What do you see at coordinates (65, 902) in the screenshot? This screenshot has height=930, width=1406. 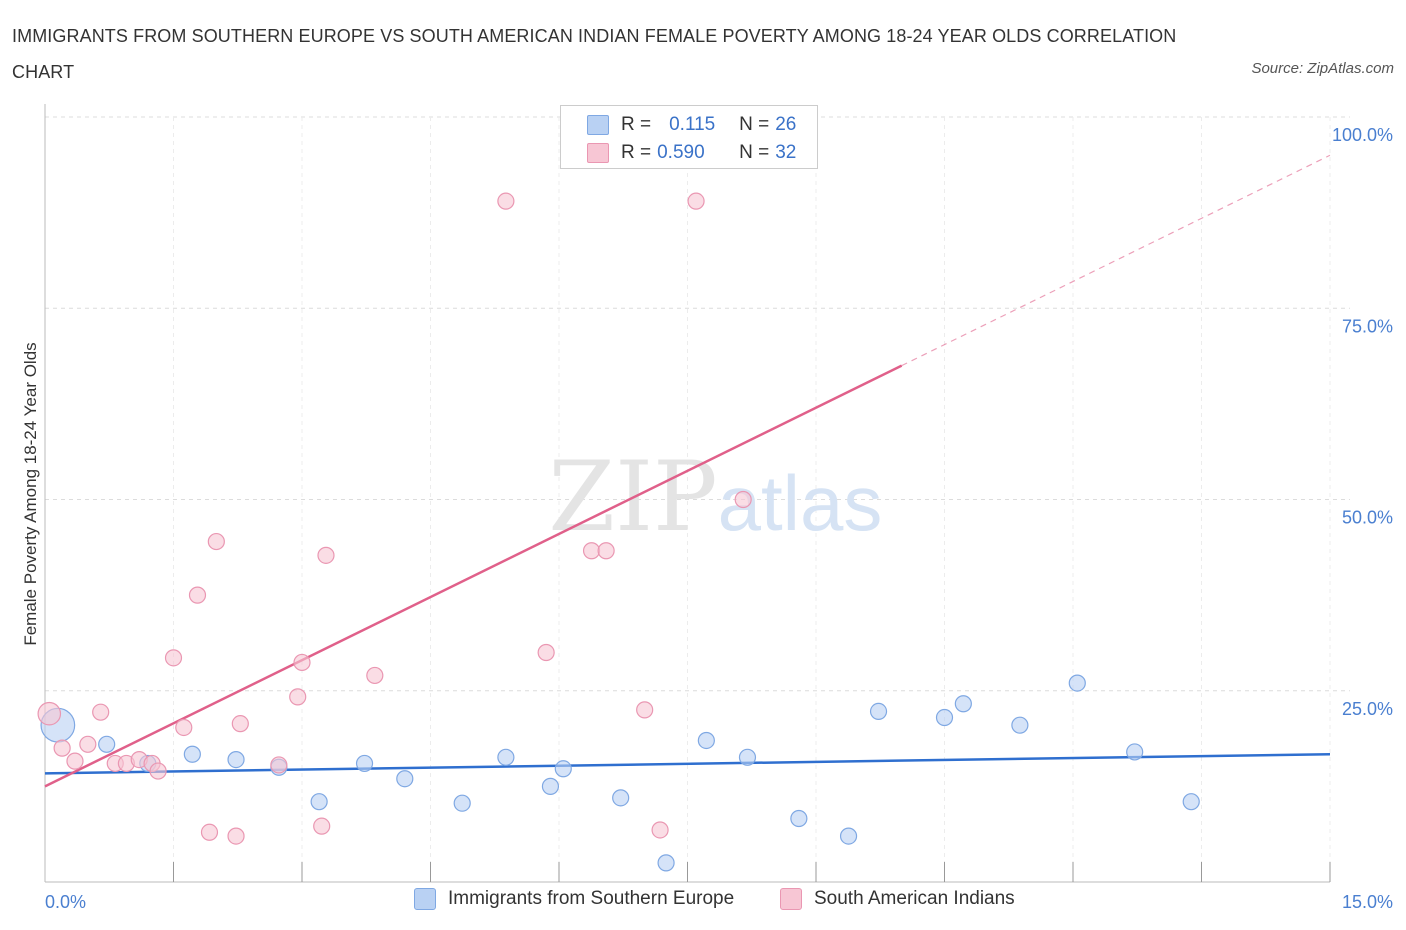 I see `x-tick-label: 0.0%` at bounding box center [65, 902].